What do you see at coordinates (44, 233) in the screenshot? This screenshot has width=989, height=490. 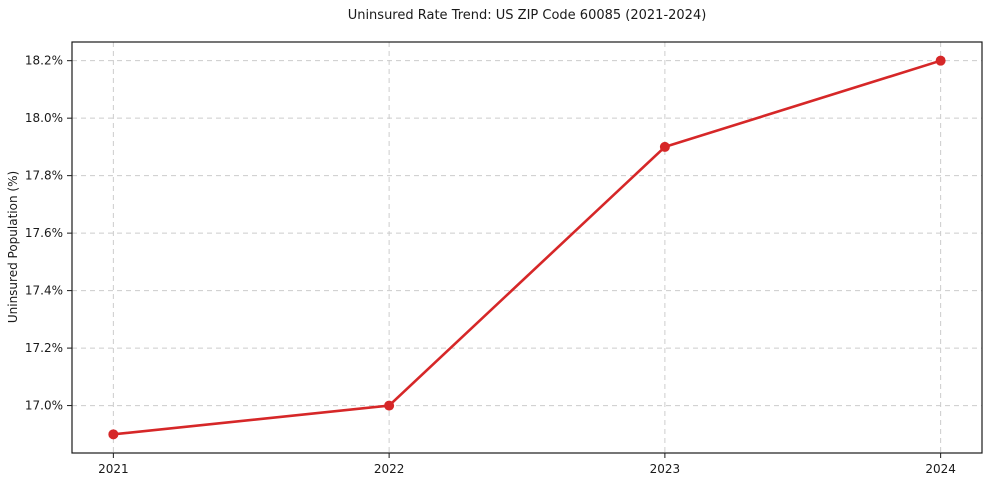 I see `y-tick-label: 17.6%` at bounding box center [44, 233].